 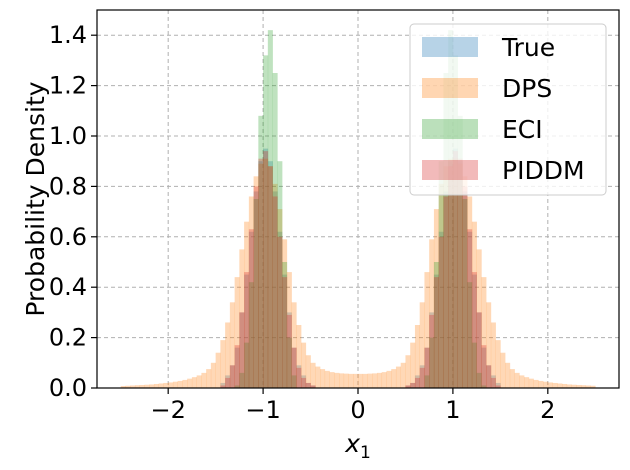 I want to click on y-tick-label: 0.8, so click(x=68, y=186).